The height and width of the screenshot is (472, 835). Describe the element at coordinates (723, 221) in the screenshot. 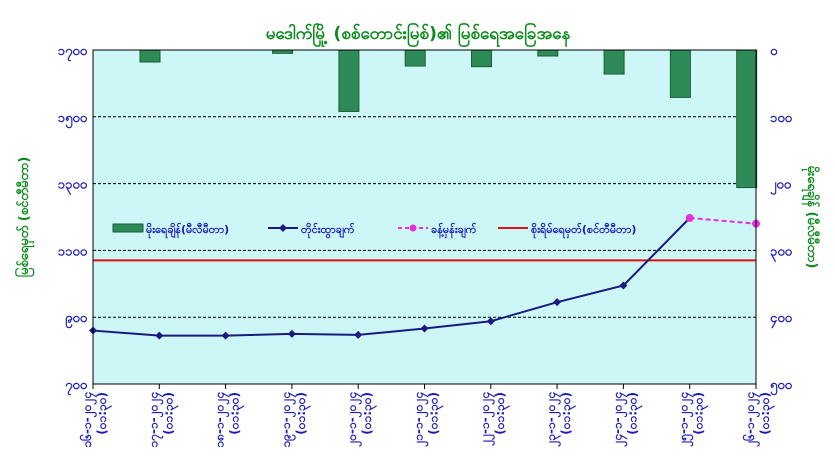

I see `forecast-line` at that location.